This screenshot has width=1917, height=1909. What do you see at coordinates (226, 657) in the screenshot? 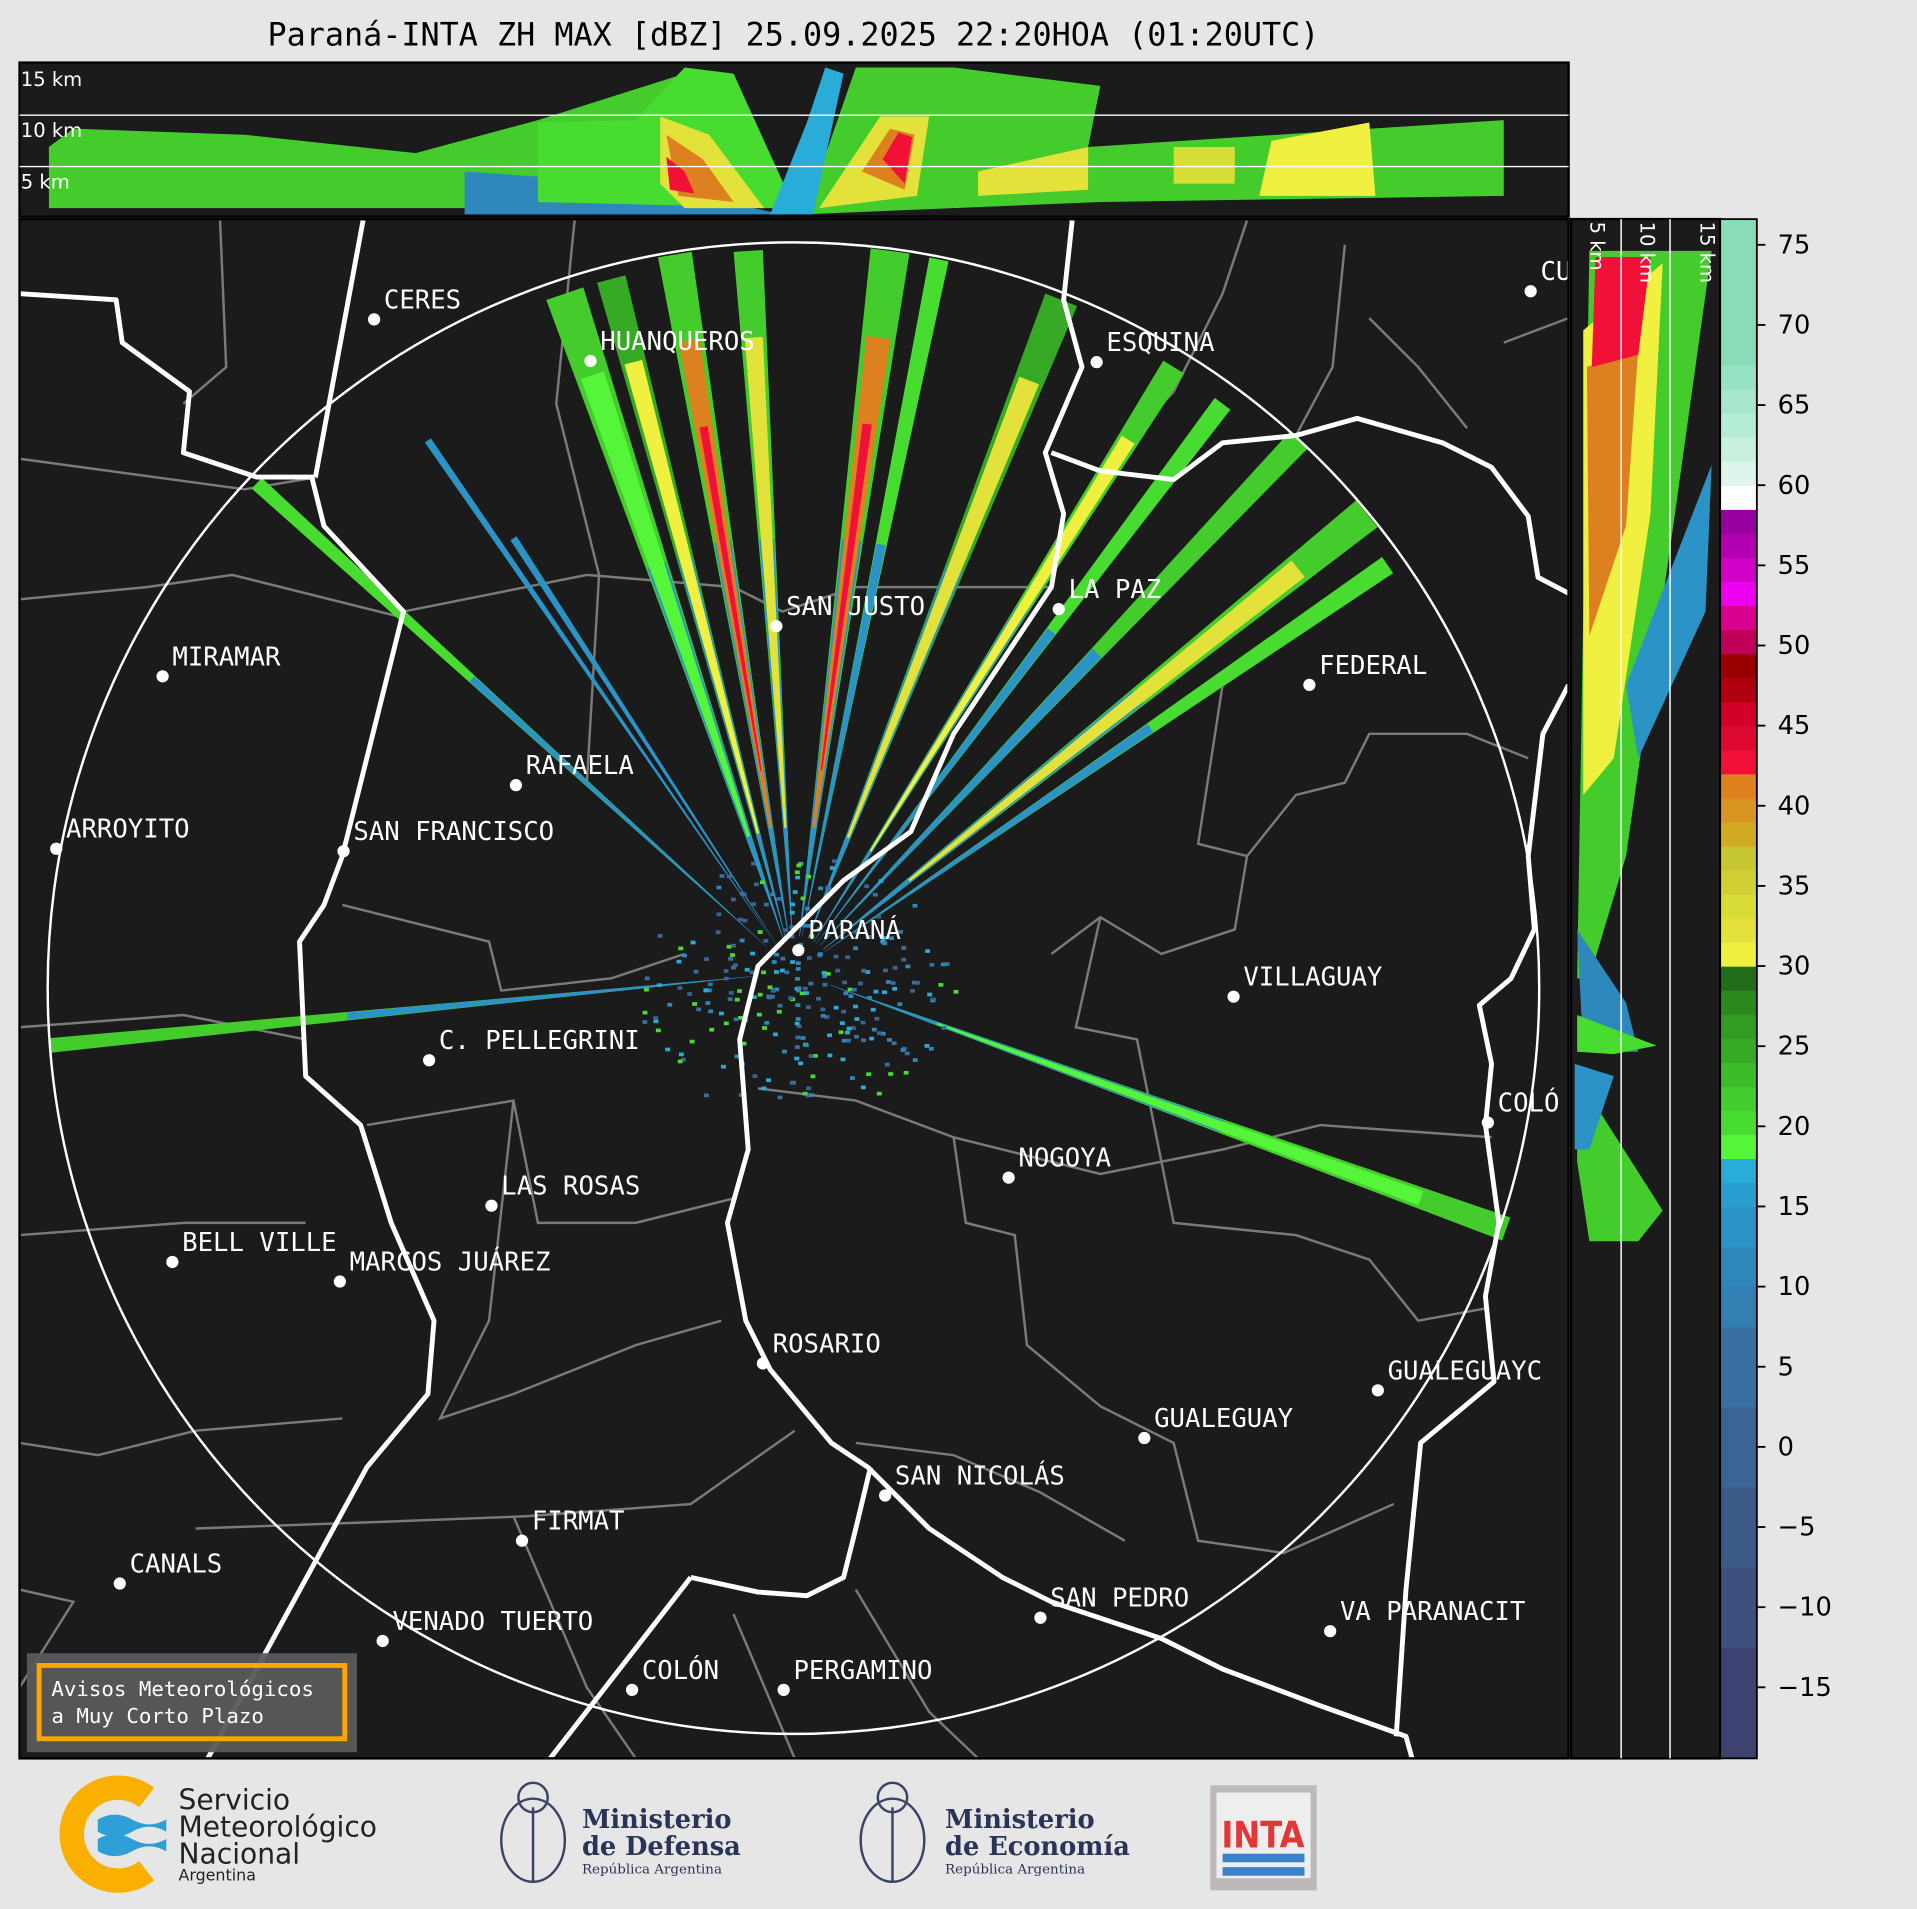
I see `city-label: MIRAMAR` at bounding box center [226, 657].